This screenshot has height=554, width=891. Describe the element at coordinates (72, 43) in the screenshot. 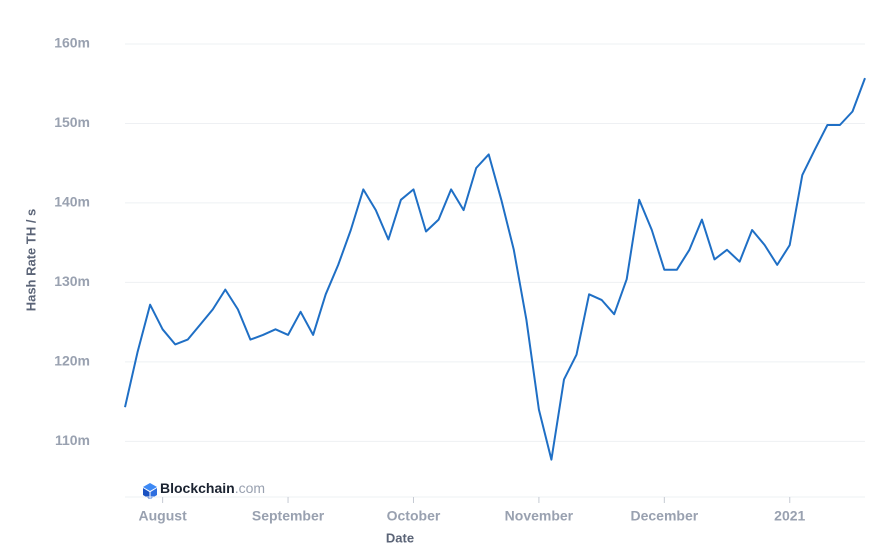

I see `y-tick-label: 160m` at that location.